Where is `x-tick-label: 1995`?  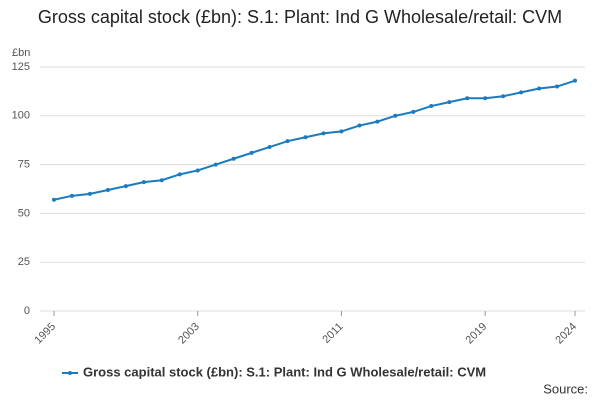 x-tick-label: 1995 is located at coordinates (45, 334).